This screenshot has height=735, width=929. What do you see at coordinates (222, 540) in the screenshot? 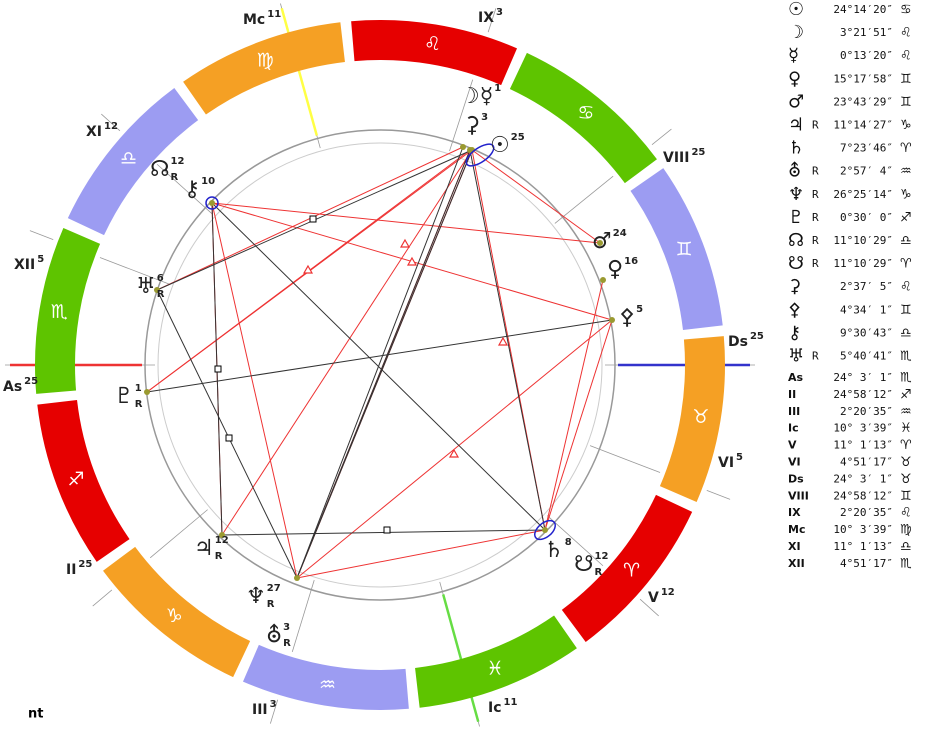
I see `planet-degree: 12` at bounding box center [222, 540].